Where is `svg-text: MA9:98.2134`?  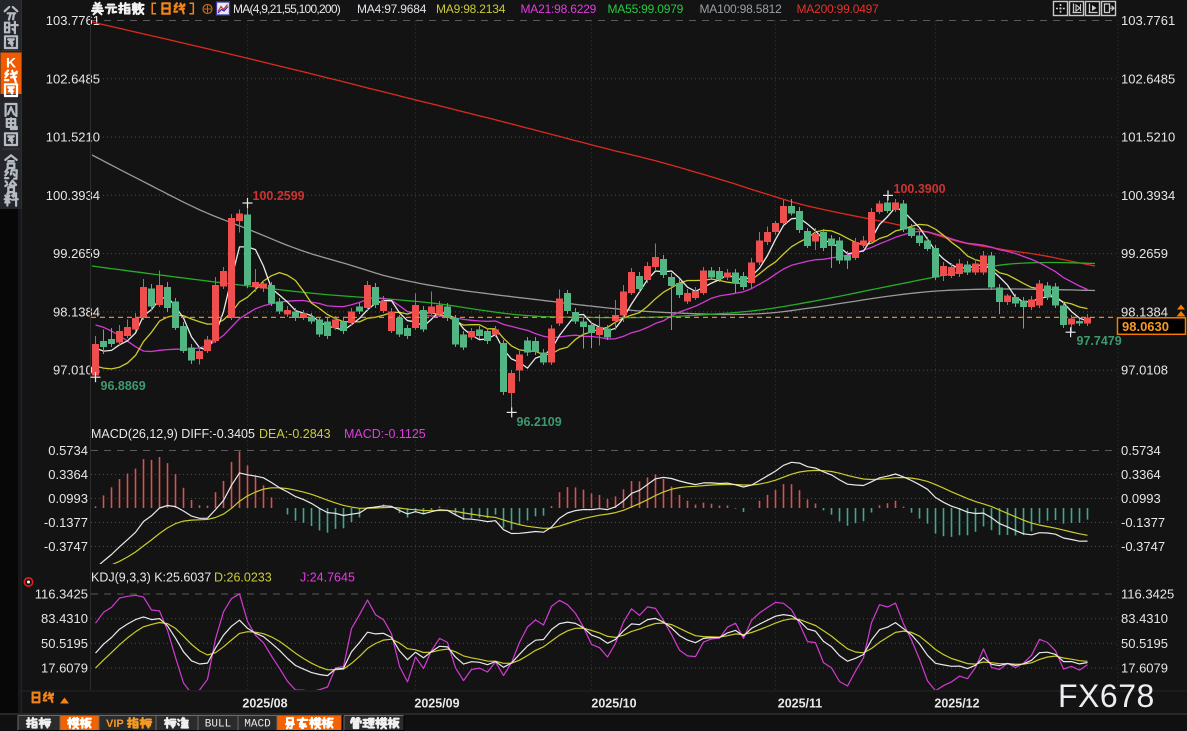
svg-text: MA9:98.2134 is located at coordinates (471, 9).